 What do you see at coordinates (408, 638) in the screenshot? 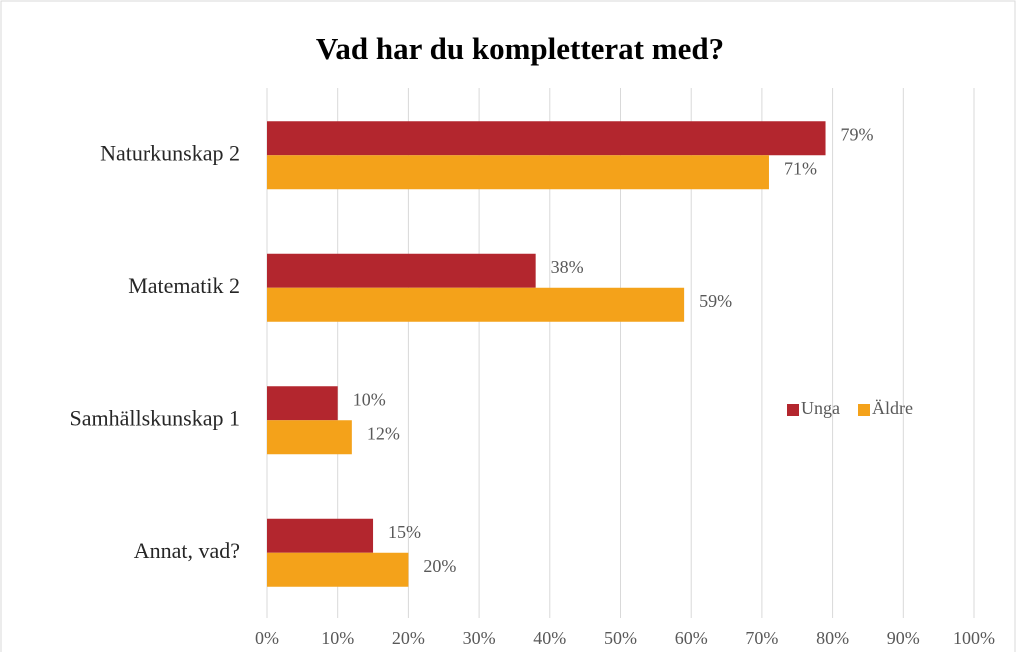
I see `x-tick-label: 20%` at bounding box center [408, 638].